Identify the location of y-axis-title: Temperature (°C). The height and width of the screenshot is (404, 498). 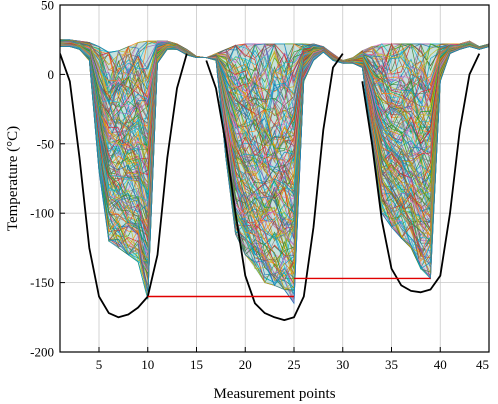
(13, 178).